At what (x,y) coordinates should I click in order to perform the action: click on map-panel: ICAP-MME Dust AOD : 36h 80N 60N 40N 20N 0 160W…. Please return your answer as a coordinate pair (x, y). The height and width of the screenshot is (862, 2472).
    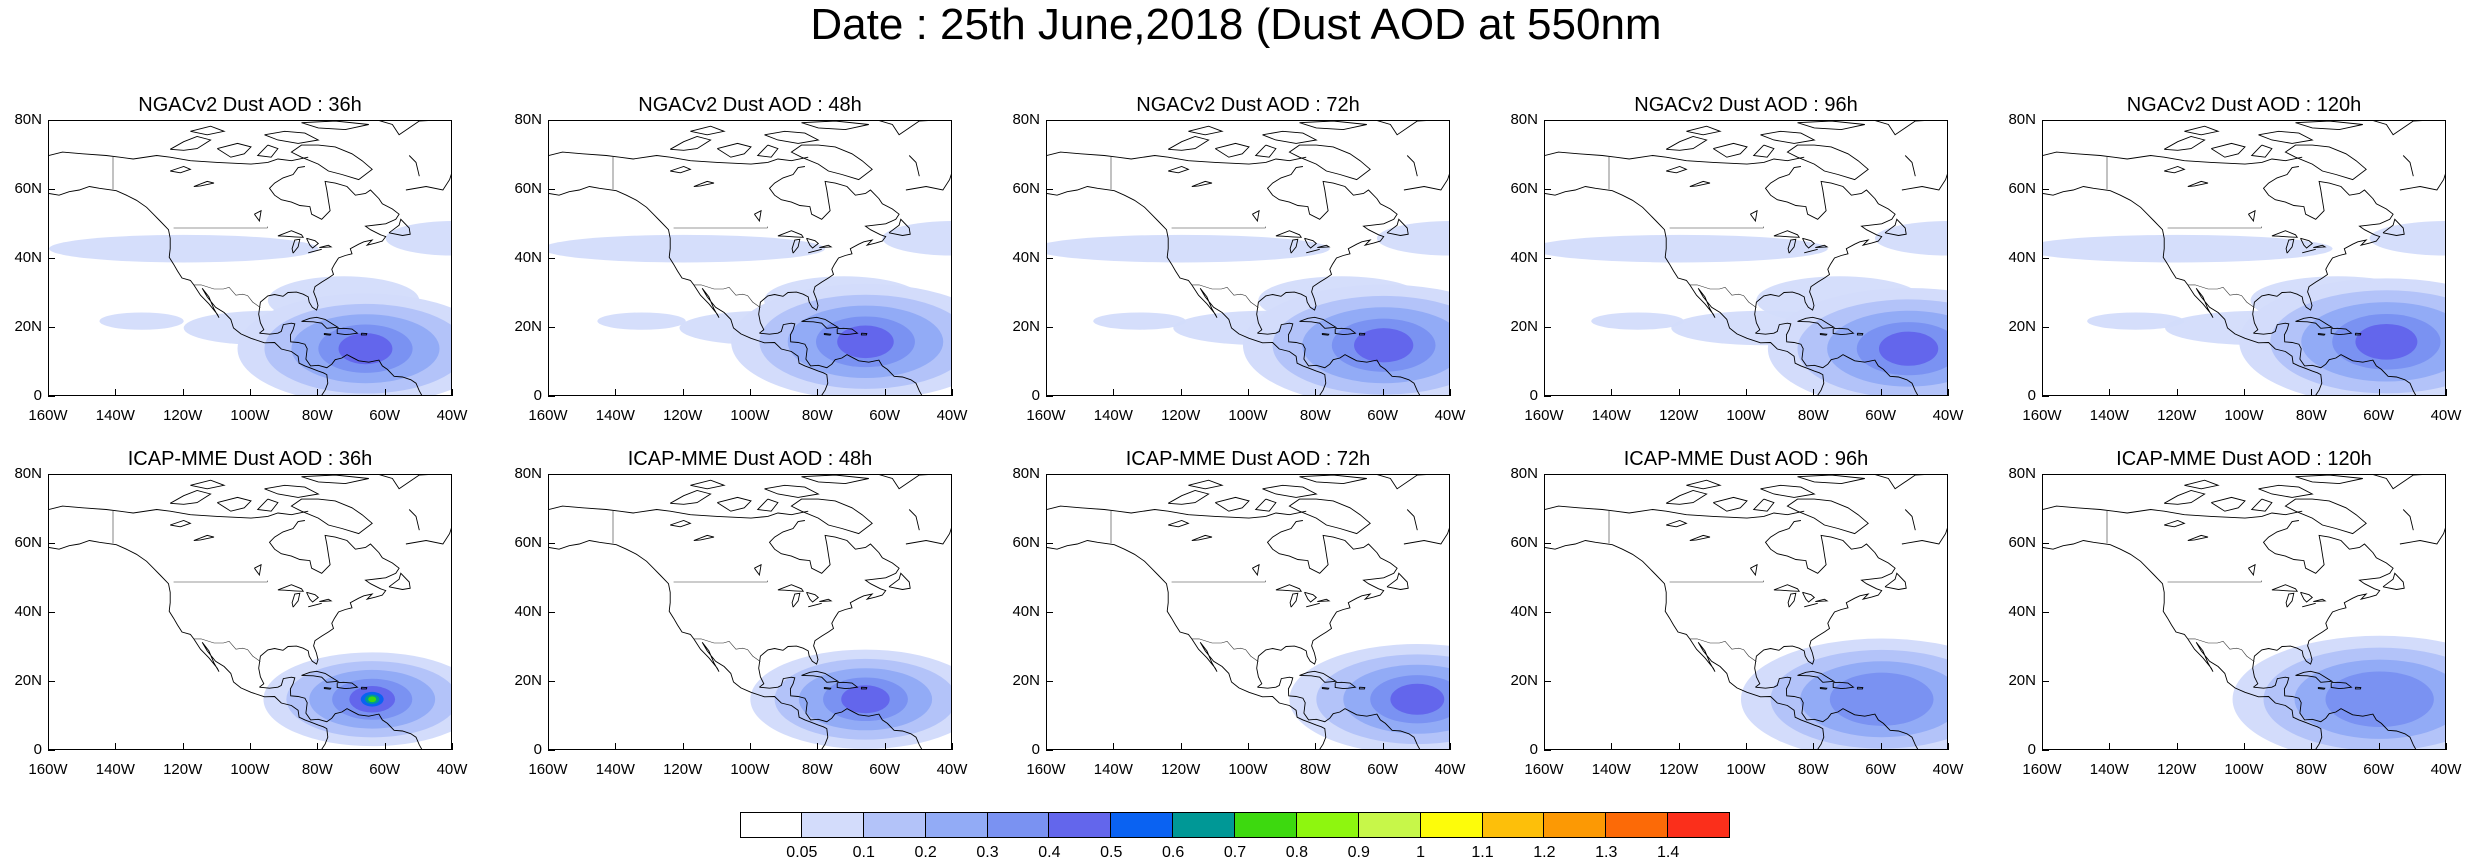
    Looking at the image, I should click on (250, 631).